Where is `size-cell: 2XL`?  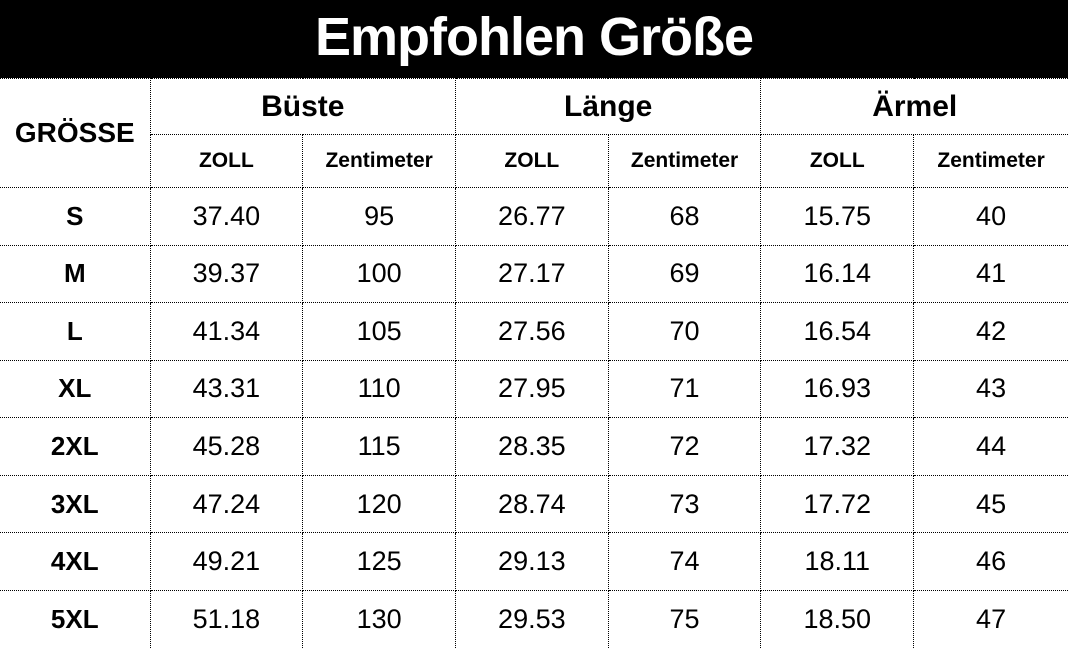
size-cell: 2XL is located at coordinates (75, 446).